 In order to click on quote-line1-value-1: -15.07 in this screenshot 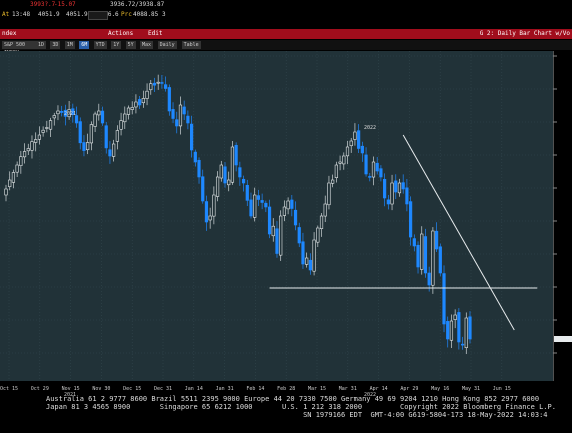, I will do `click(65, 4)`.